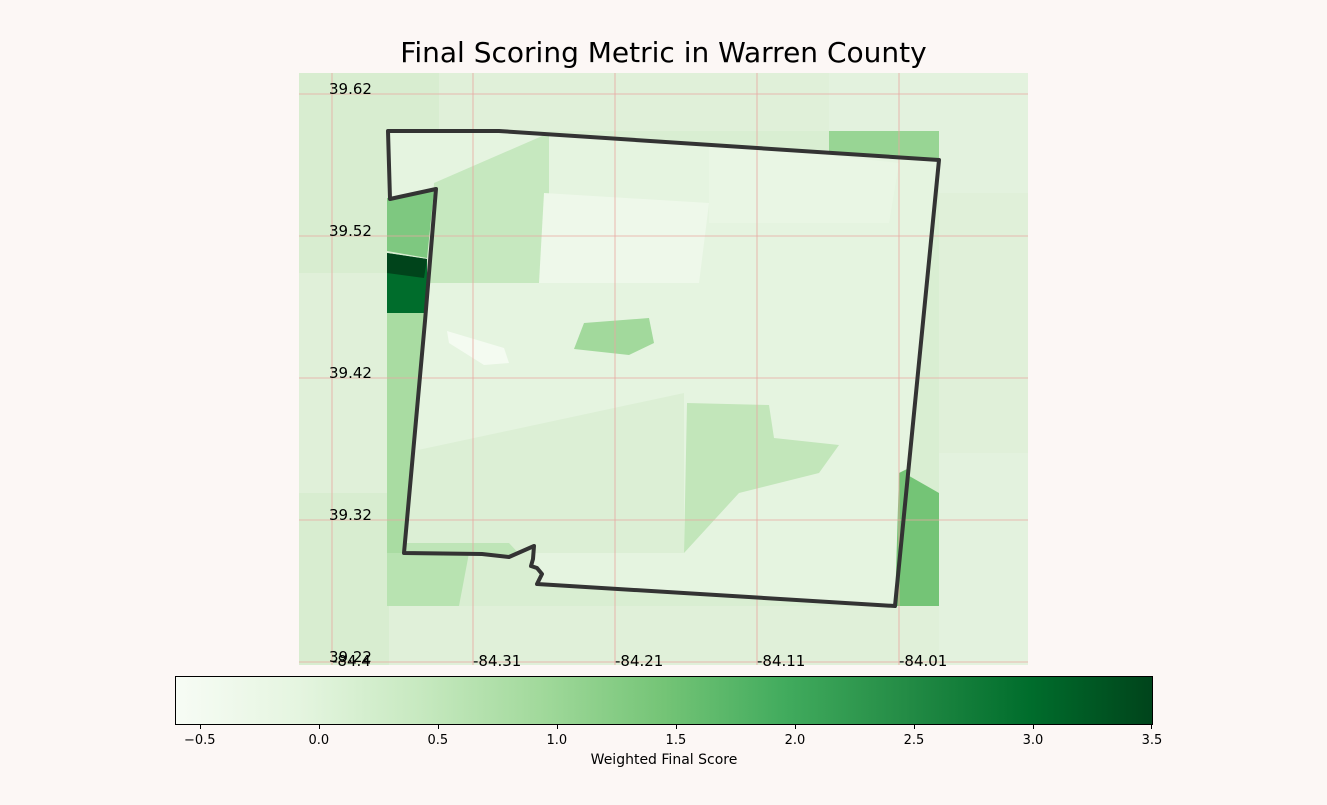 This screenshot has height=805, width=1327. What do you see at coordinates (1033, 740) in the screenshot?
I see `colorbar-tick-label: 3.0` at bounding box center [1033, 740].